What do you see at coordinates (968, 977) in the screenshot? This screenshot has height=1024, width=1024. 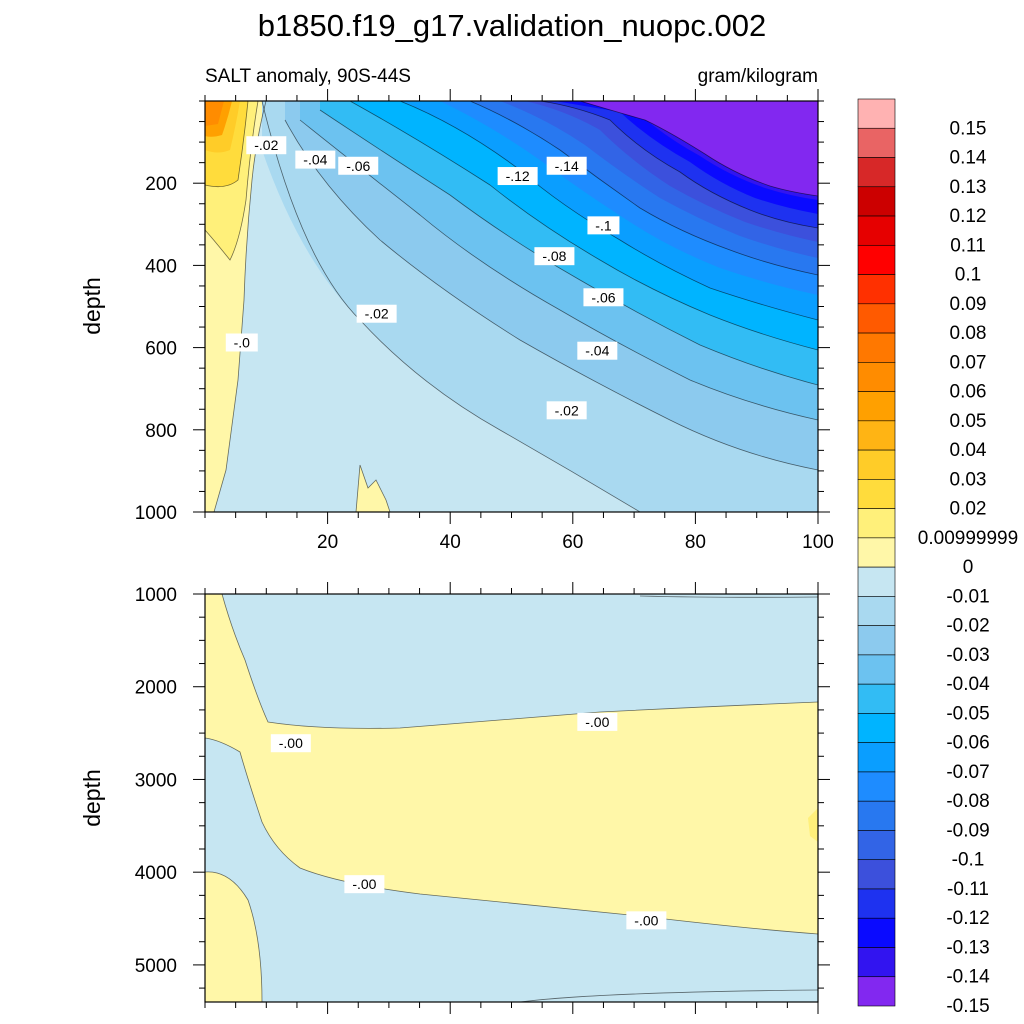 I see `colorbar-label: -0.14` at bounding box center [968, 977].